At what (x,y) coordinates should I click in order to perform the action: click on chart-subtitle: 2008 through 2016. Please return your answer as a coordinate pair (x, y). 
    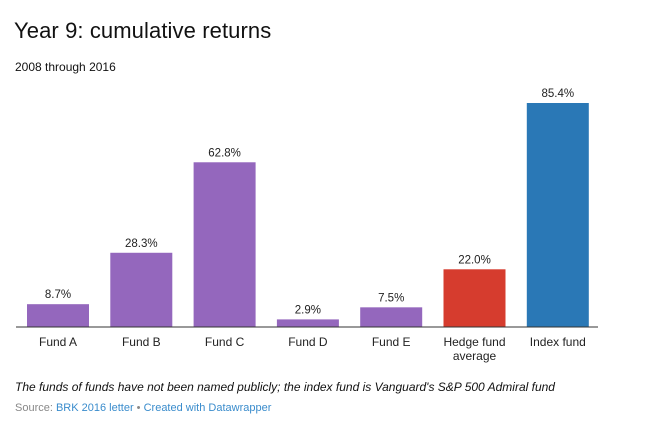
    Looking at the image, I should click on (65, 67).